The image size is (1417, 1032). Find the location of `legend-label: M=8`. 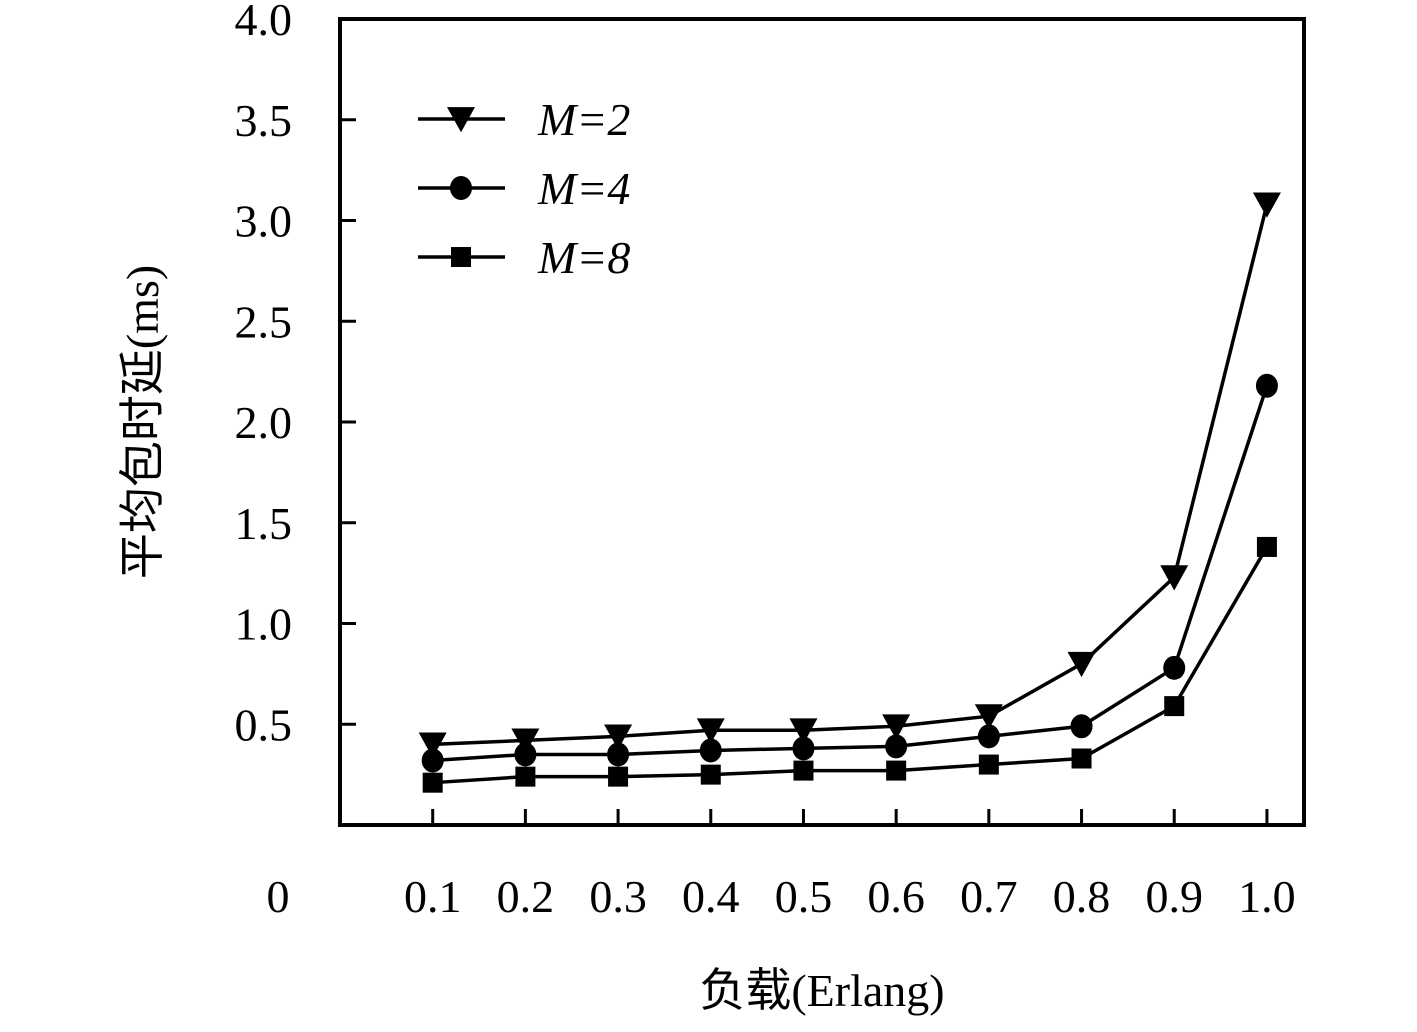

legend-label: M=8 is located at coordinates (583, 257).